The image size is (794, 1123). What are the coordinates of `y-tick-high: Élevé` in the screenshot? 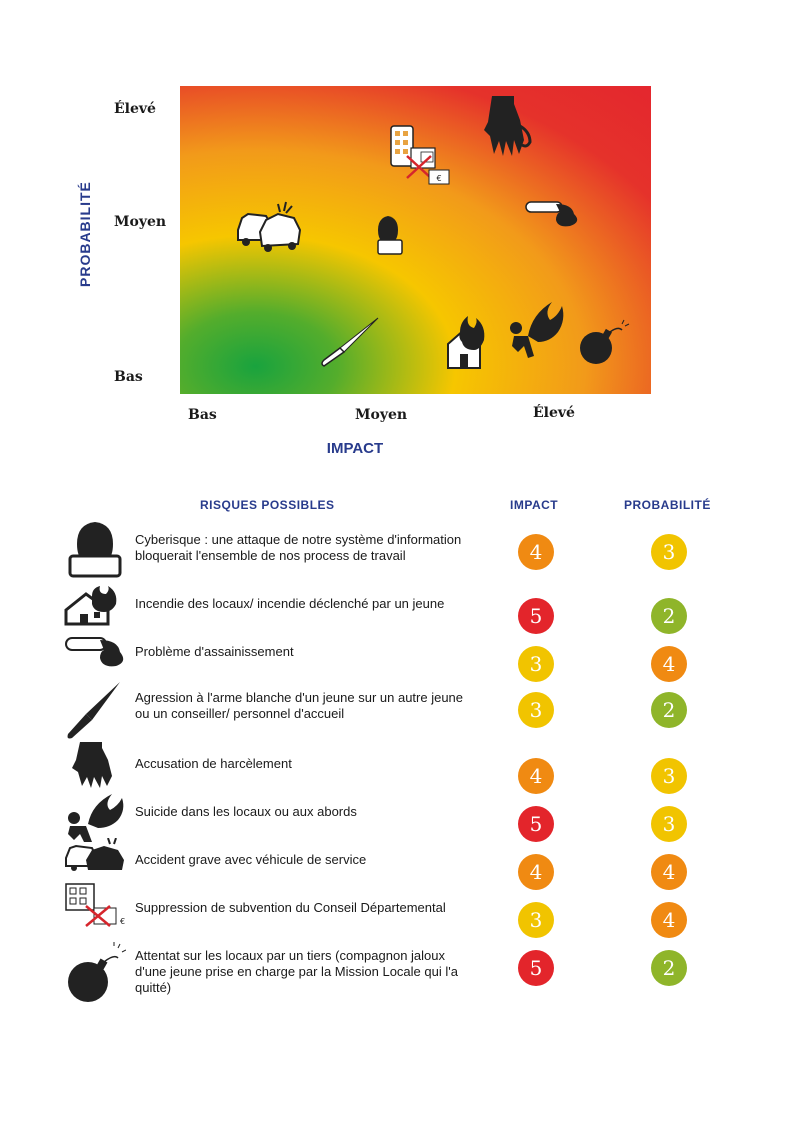 It's located at (135, 109).